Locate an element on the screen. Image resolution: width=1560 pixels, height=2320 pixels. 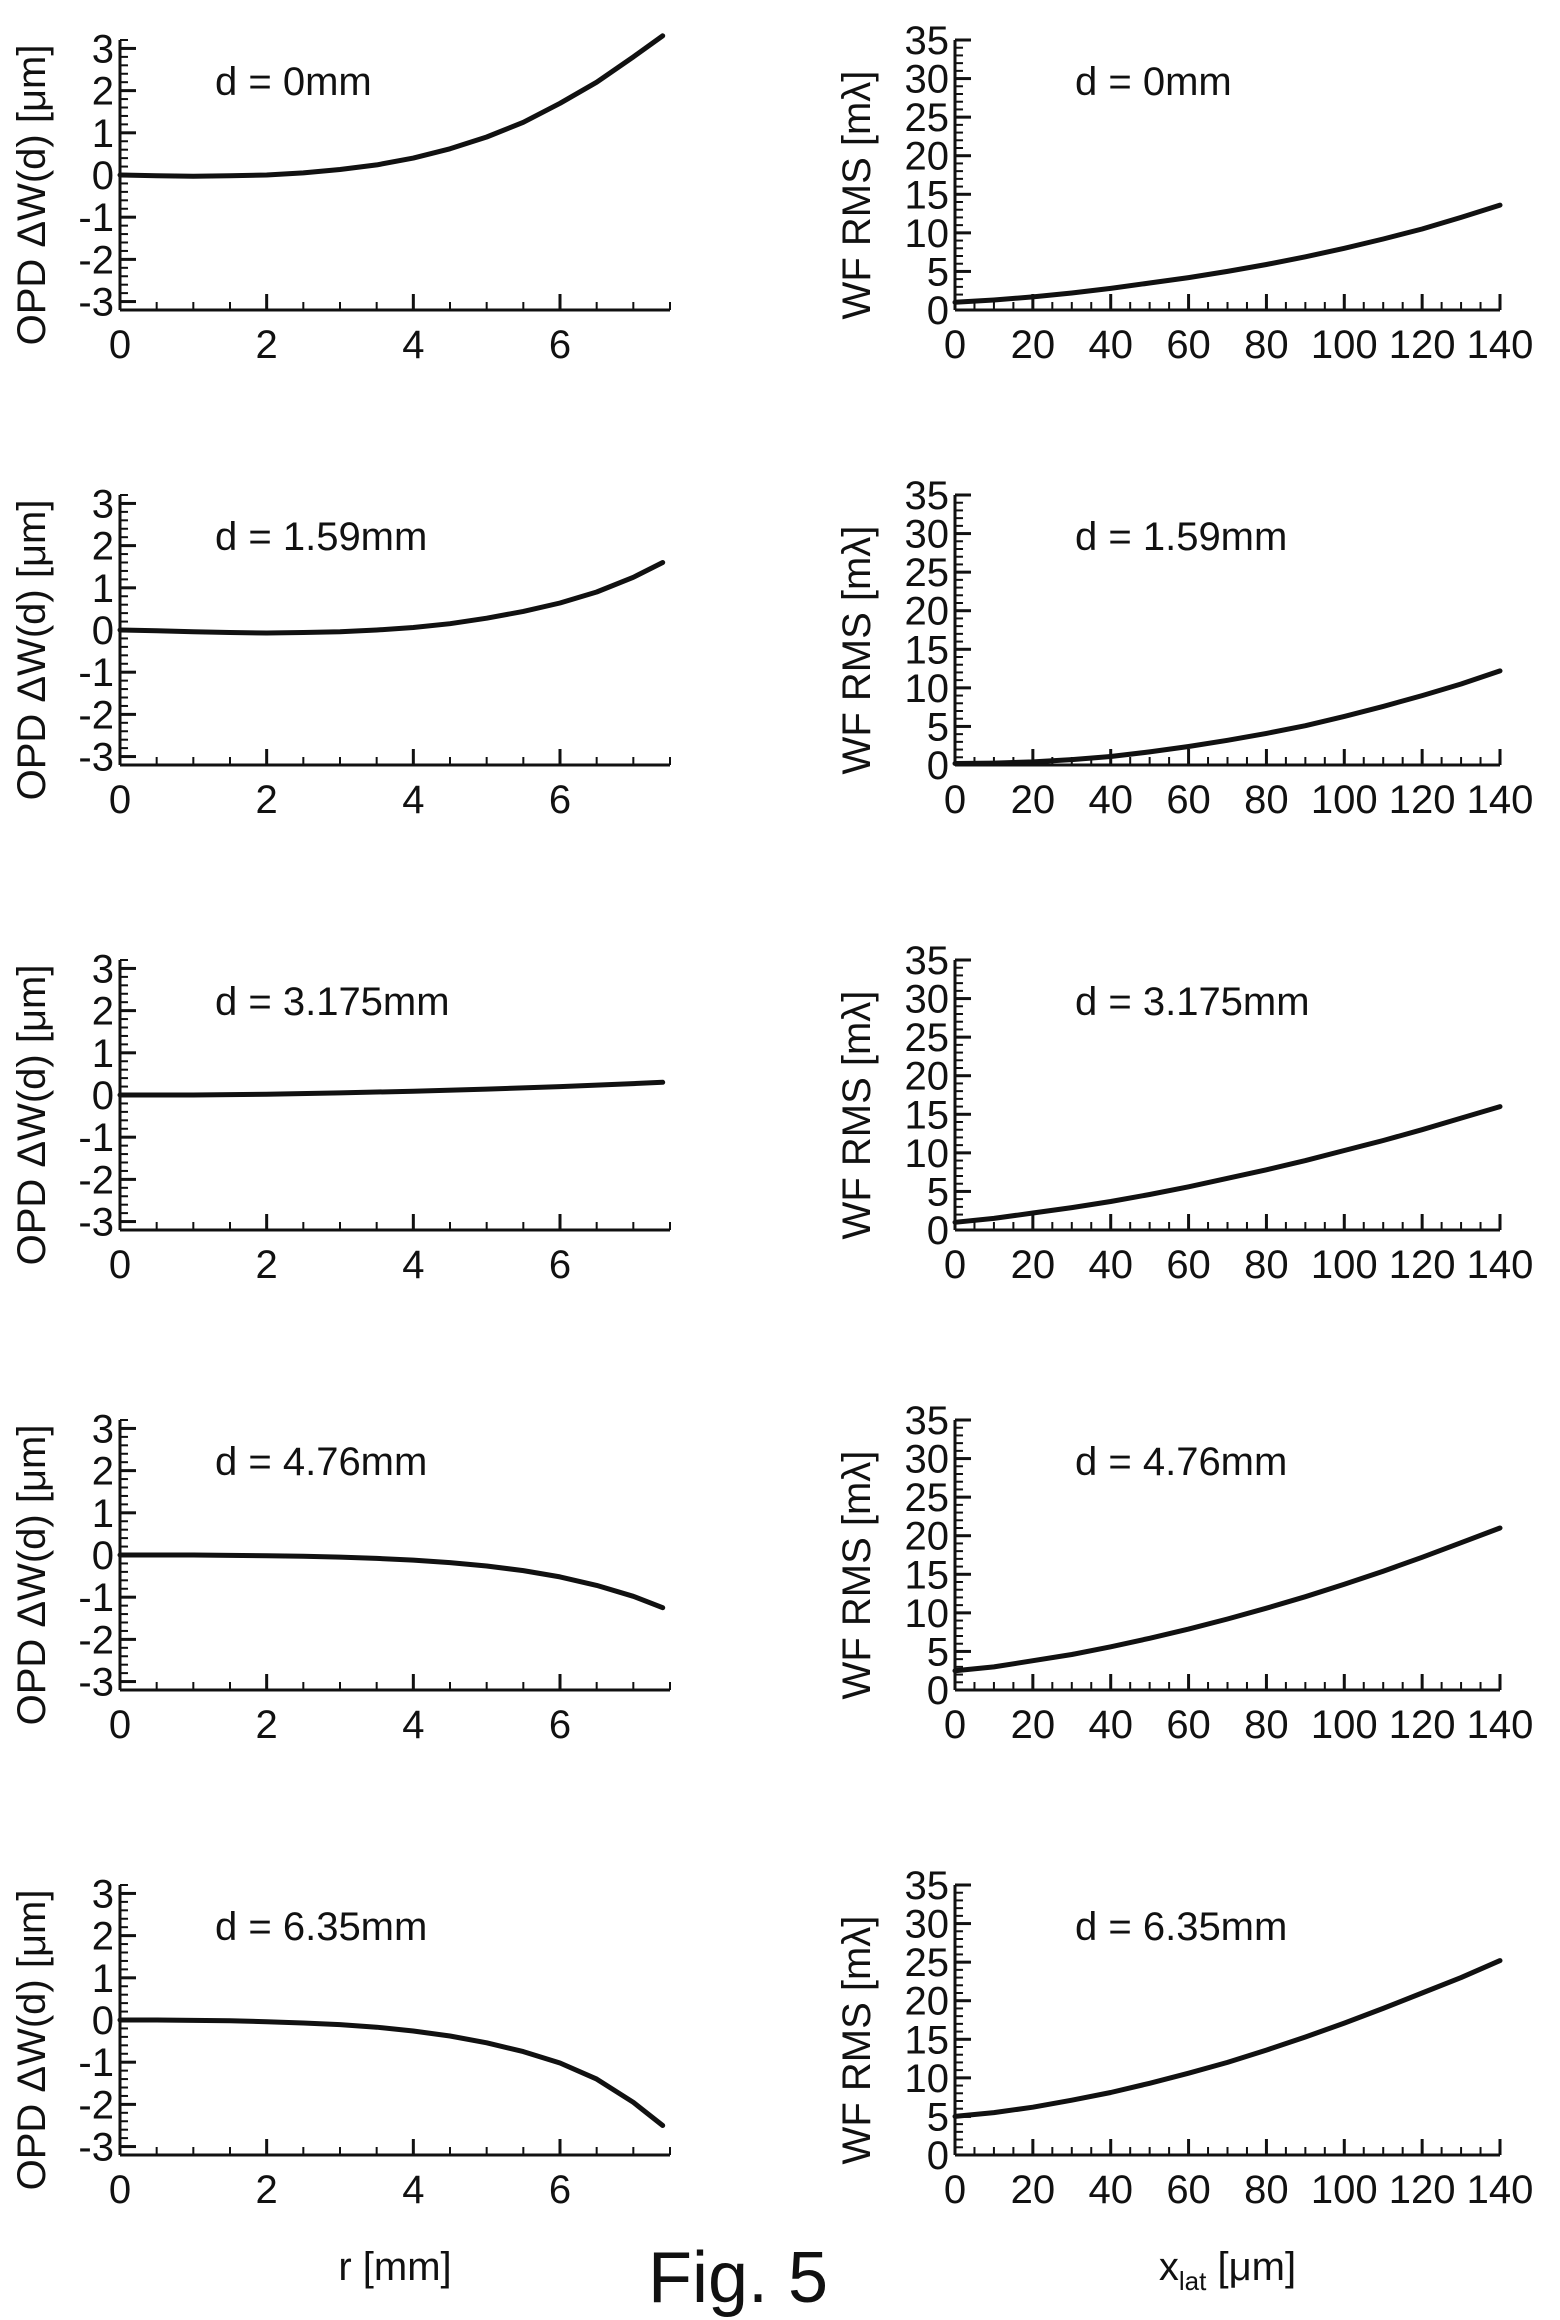
wf-4-x-tick-label: 80 is located at coordinates (1266, 1725).